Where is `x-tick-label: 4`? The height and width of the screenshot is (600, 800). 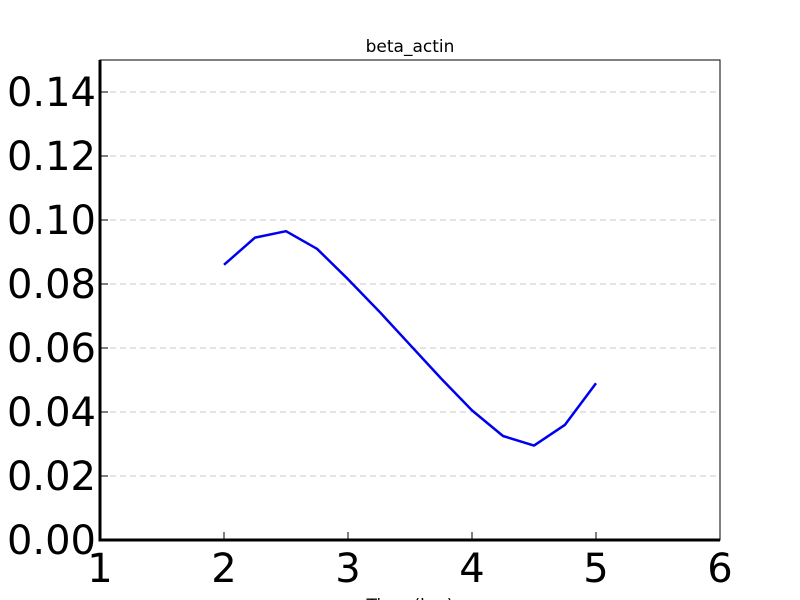 x-tick-label: 4 is located at coordinates (471, 569).